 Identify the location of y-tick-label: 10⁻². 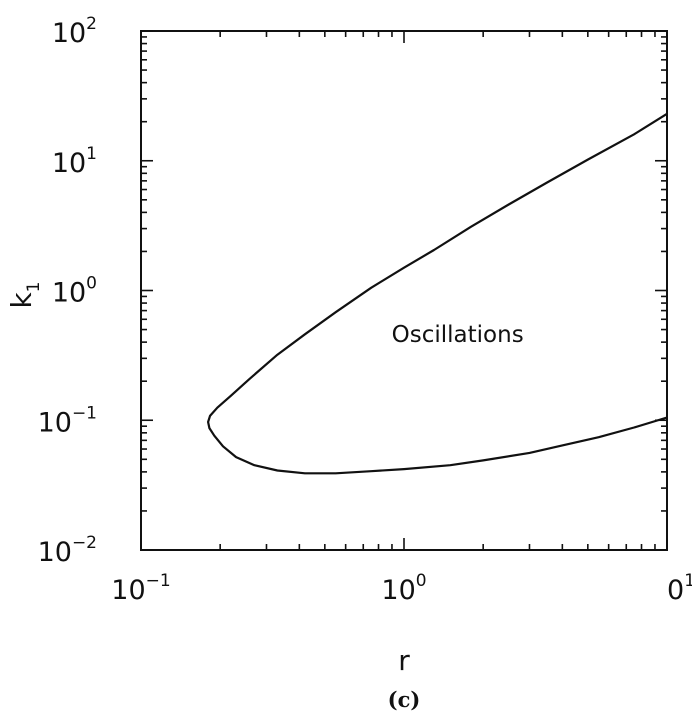
(67, 550).